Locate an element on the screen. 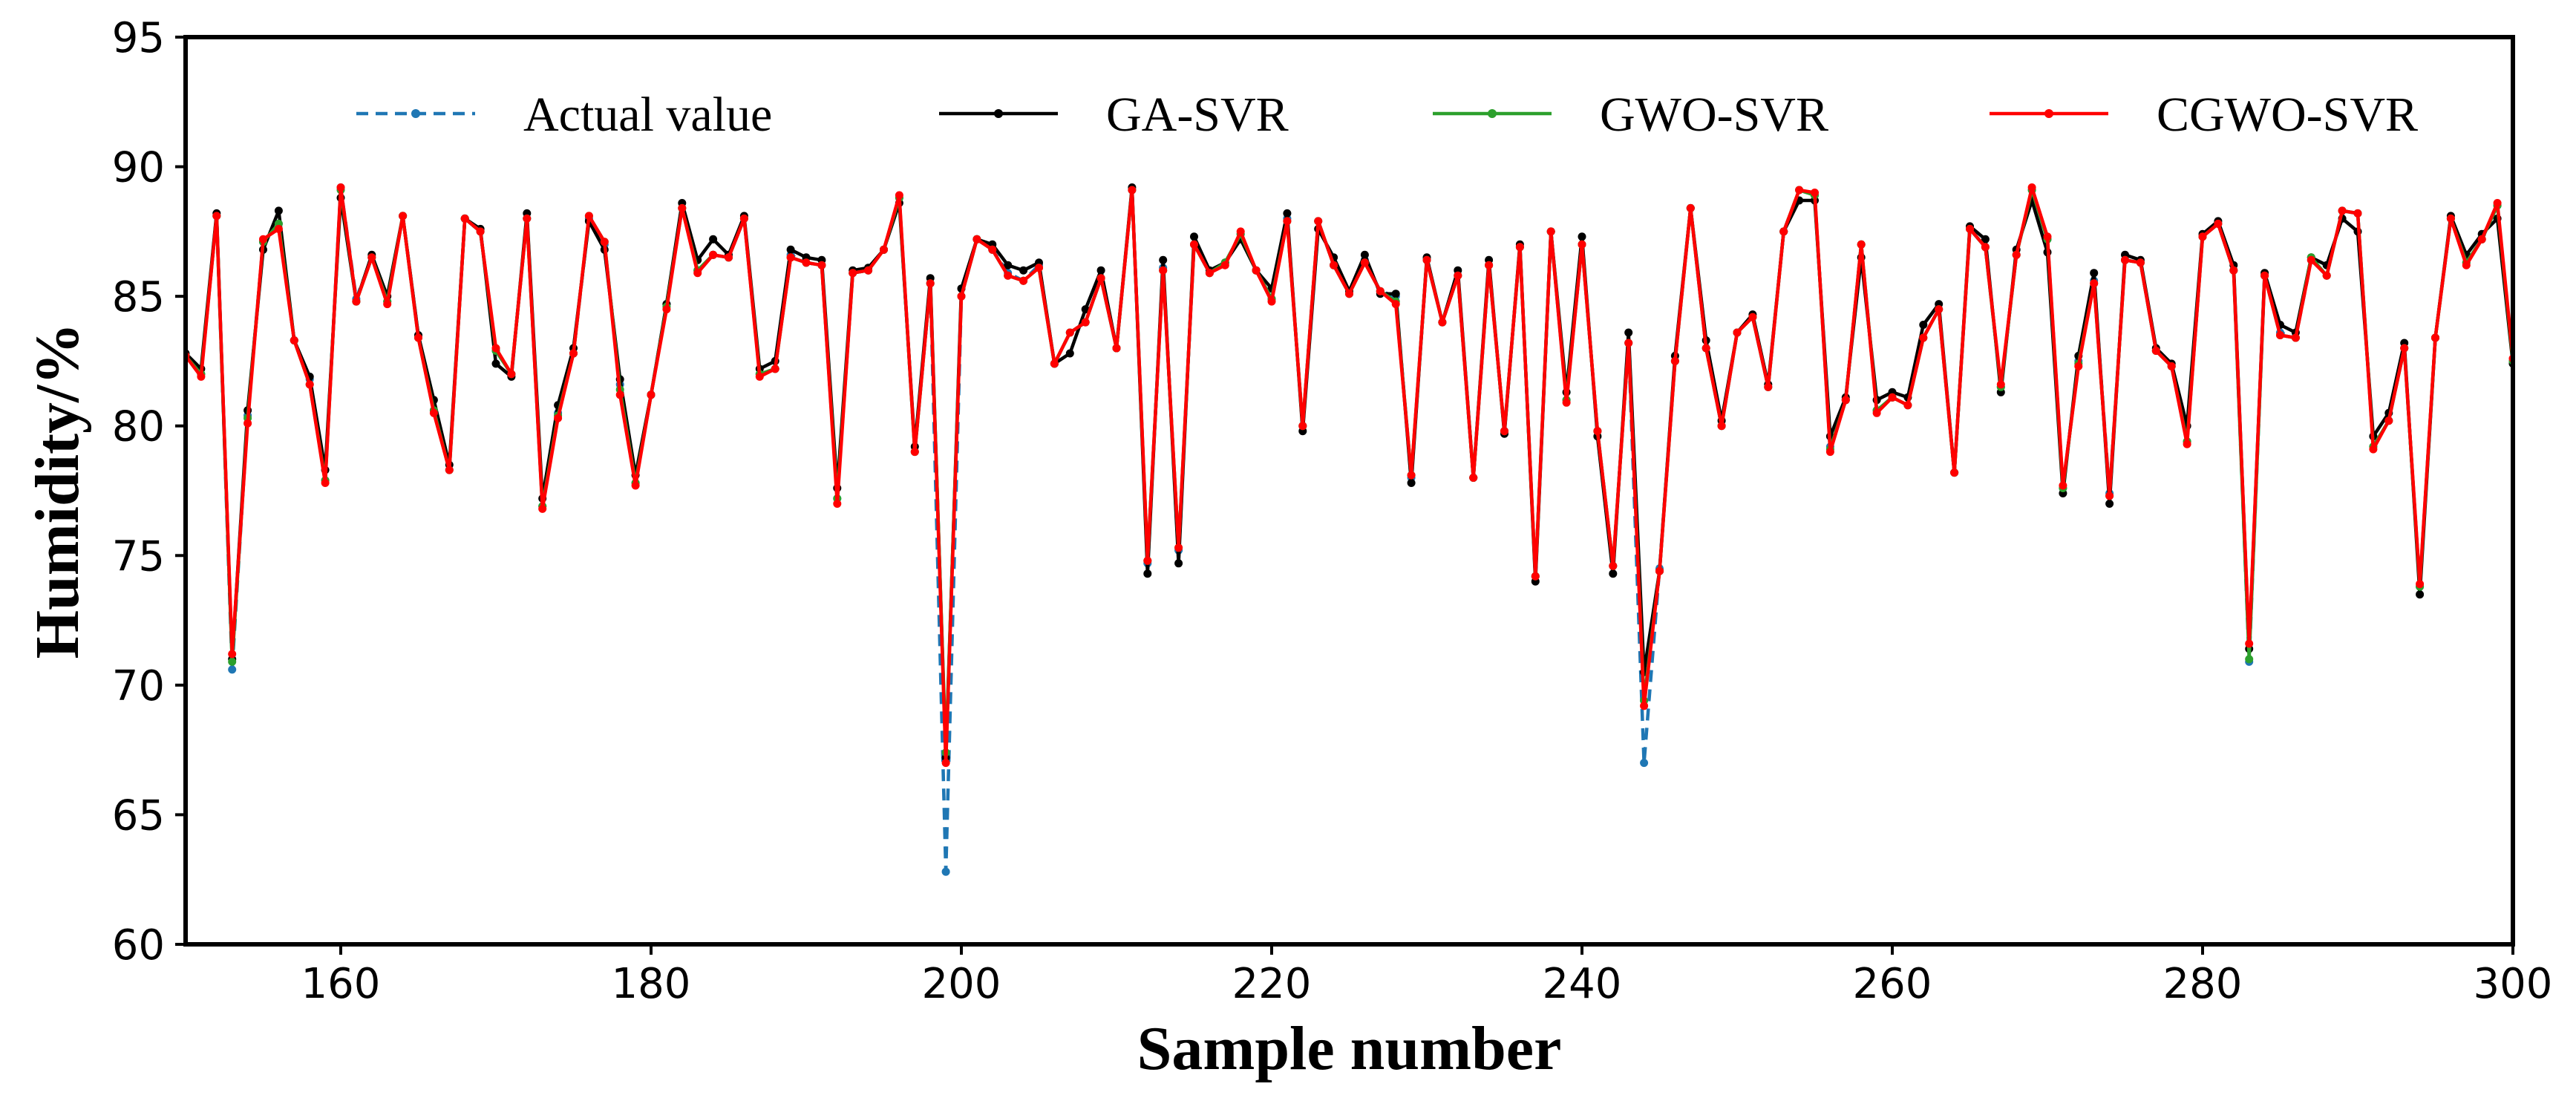 The height and width of the screenshot is (1098, 2576). x-tick-label: 160 is located at coordinates (341, 984).